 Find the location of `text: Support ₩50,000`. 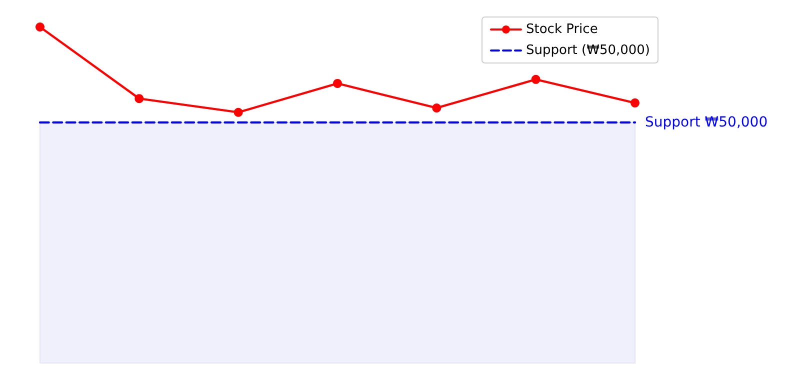

text: Support ₩50,000 is located at coordinates (706, 122).